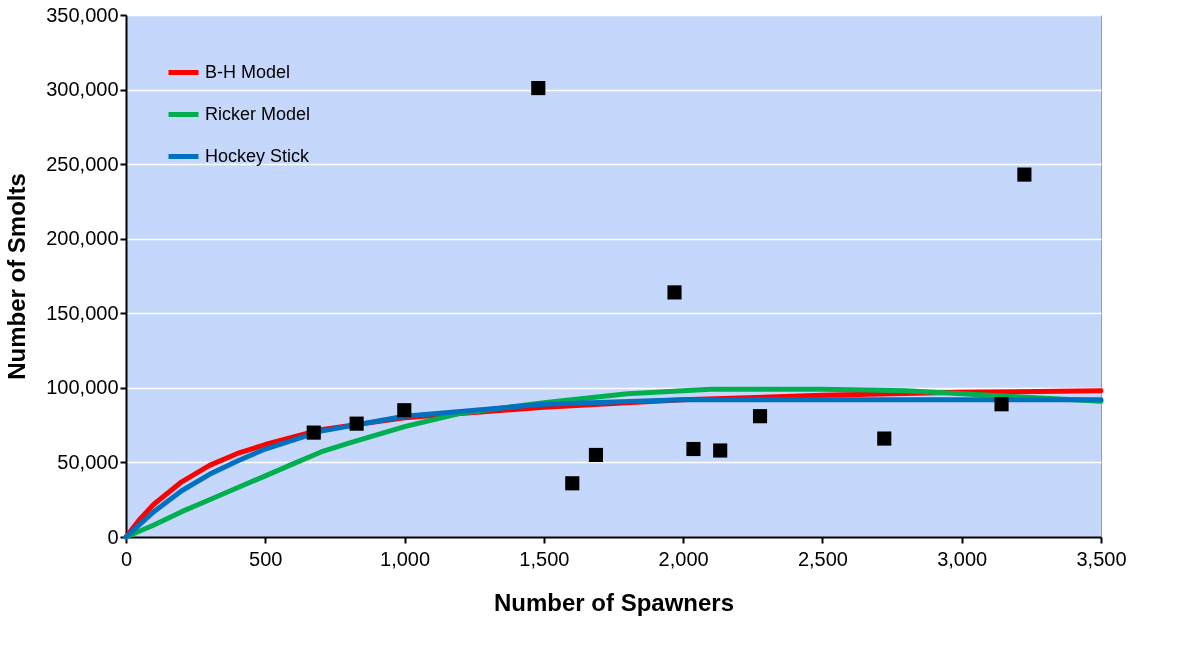  I want to click on x-tick-label: 1,000, so click(405, 558).